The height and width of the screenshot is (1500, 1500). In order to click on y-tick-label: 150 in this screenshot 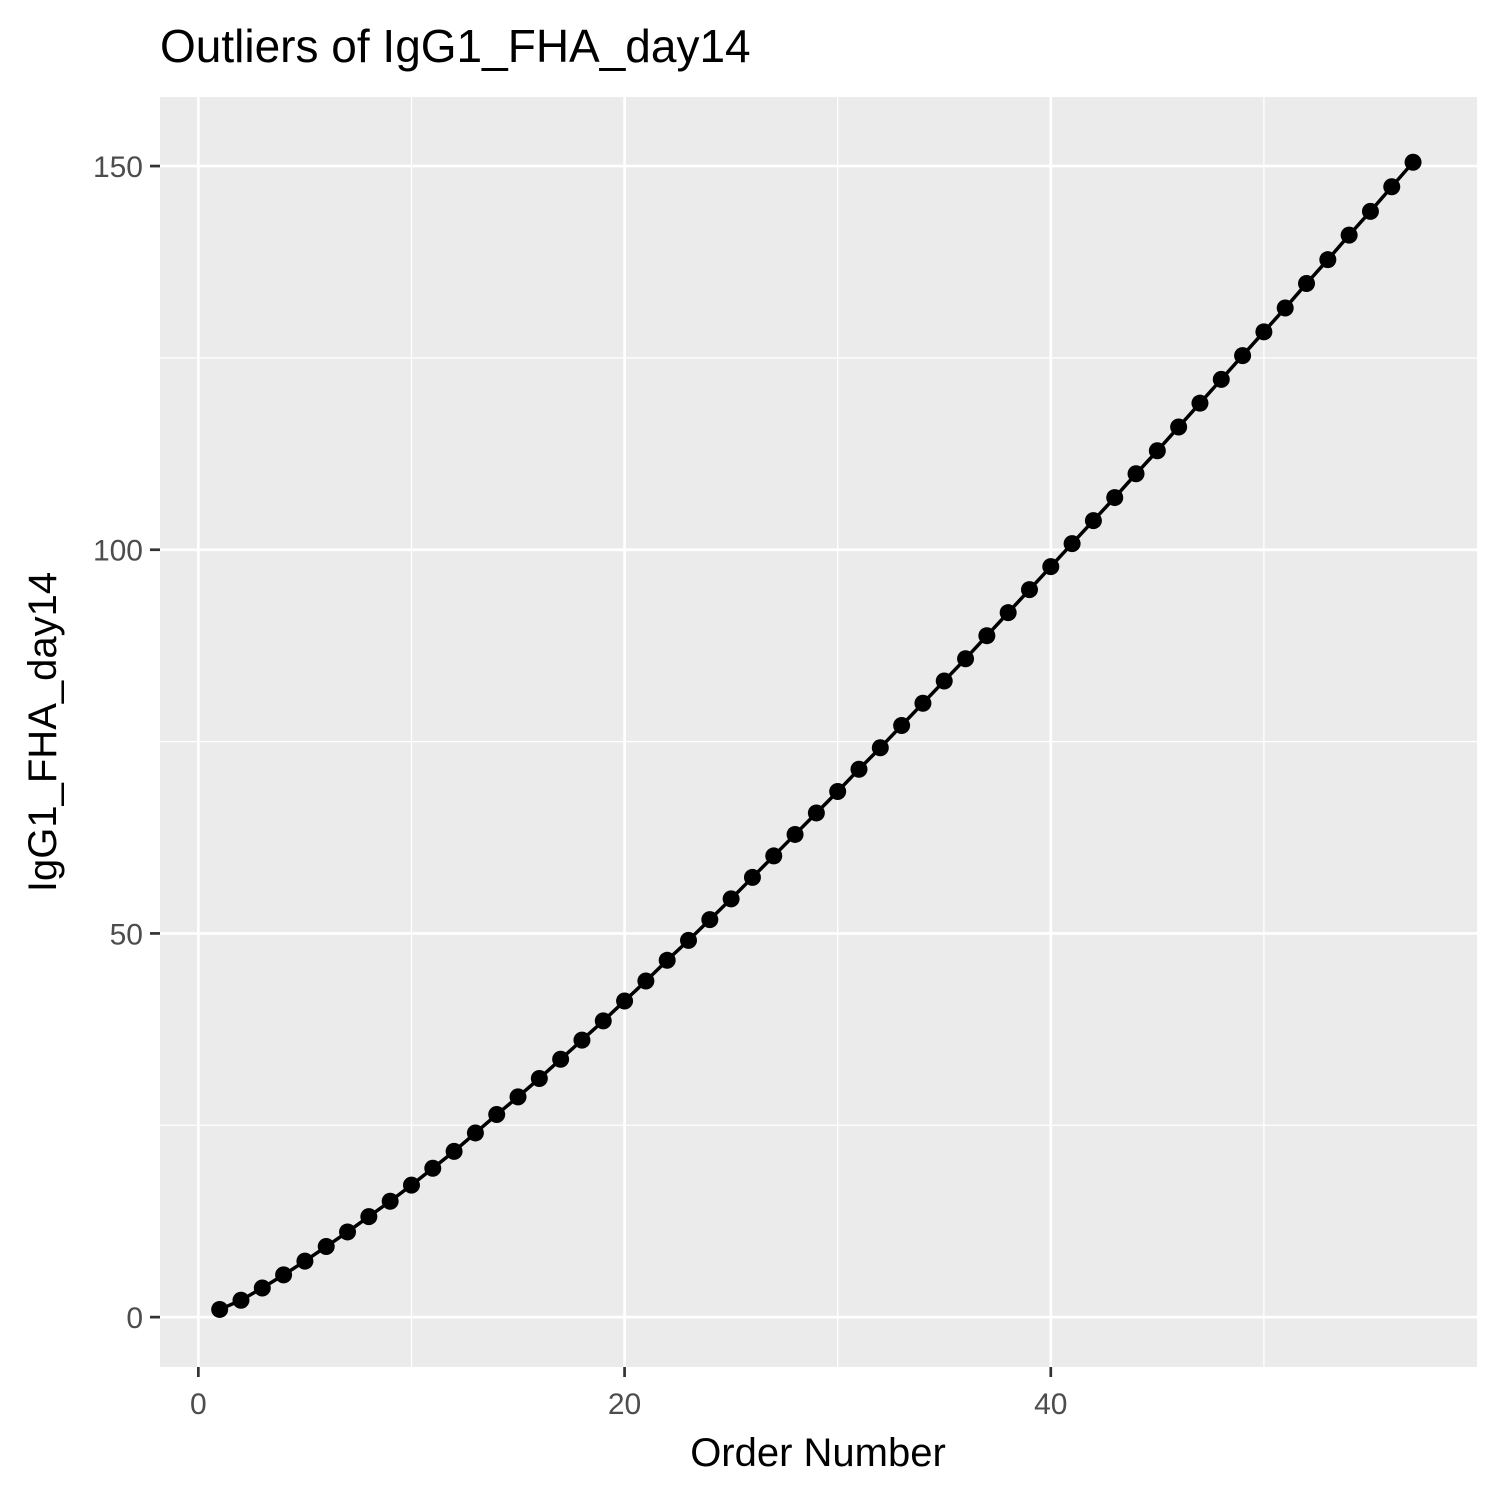, I will do `click(118, 167)`.